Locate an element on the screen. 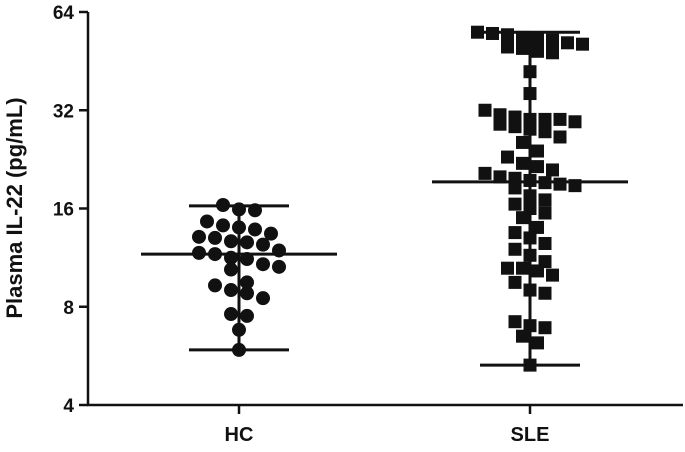 The height and width of the screenshot is (452, 685). y-tick-label: 4 is located at coordinates (68, 406).